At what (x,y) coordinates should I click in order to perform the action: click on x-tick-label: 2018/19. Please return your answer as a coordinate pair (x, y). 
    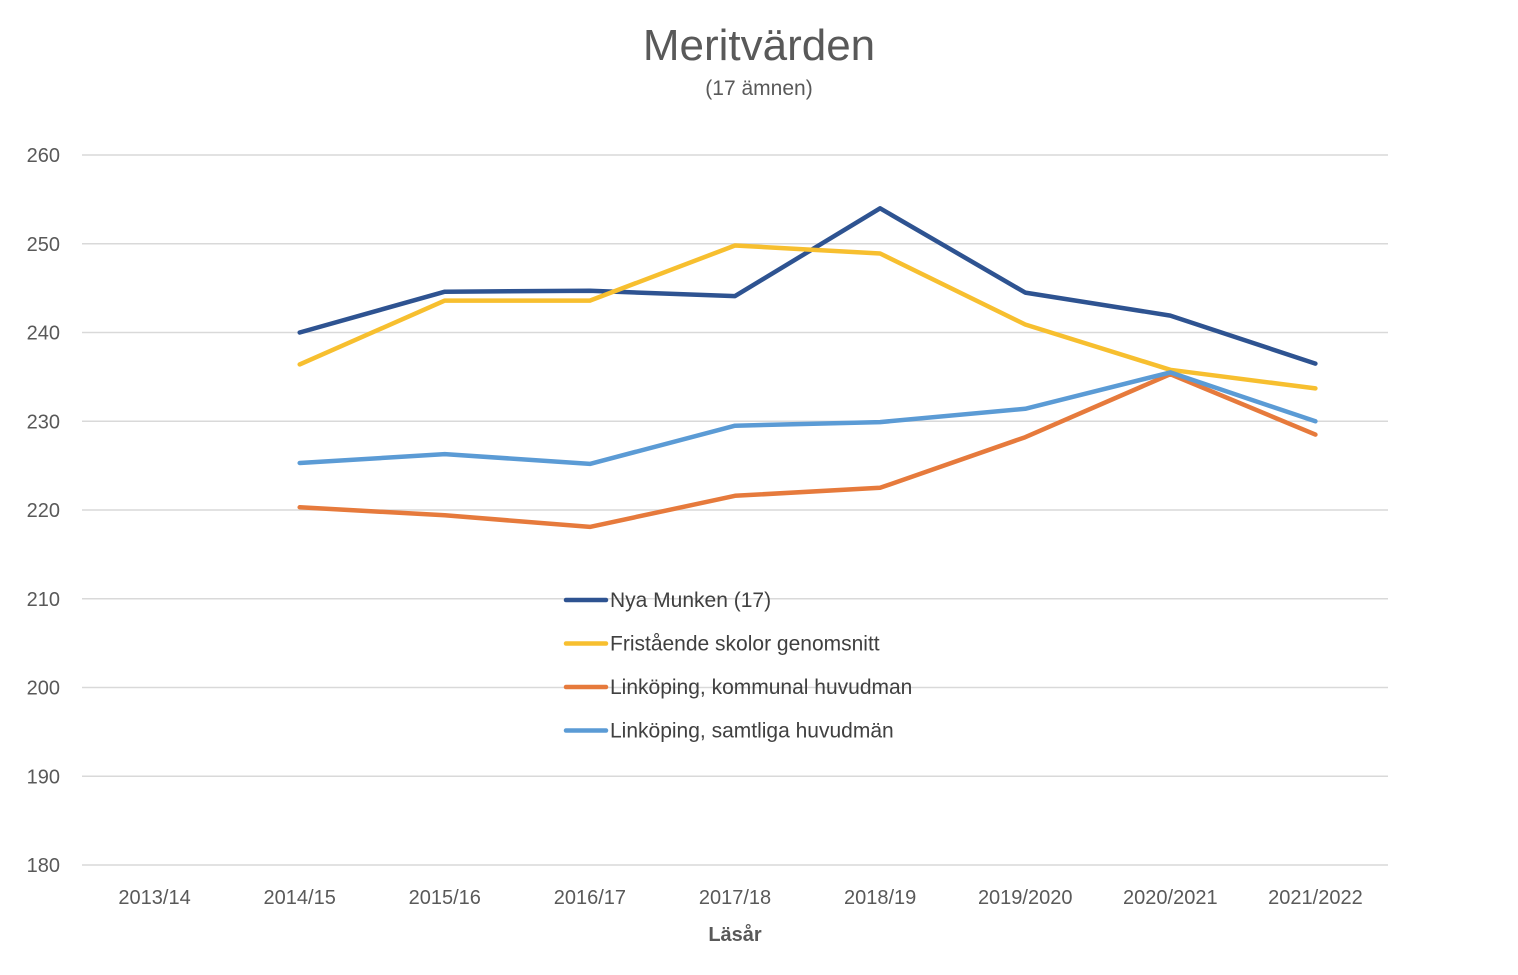
    Looking at the image, I should click on (880, 898).